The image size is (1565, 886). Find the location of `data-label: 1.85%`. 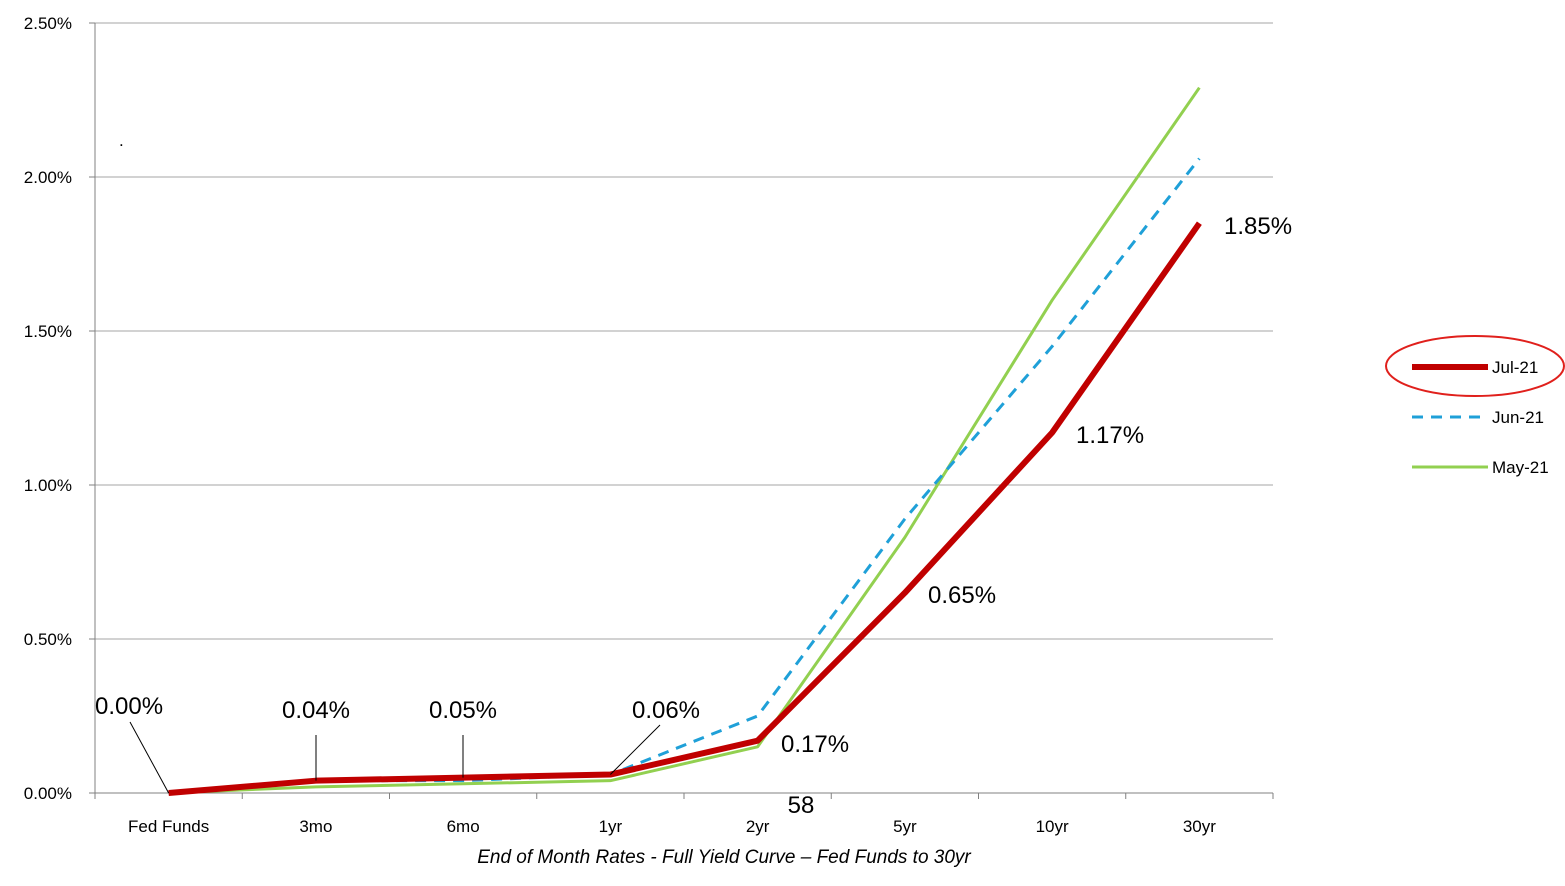

data-label: 1.85% is located at coordinates (1258, 226).